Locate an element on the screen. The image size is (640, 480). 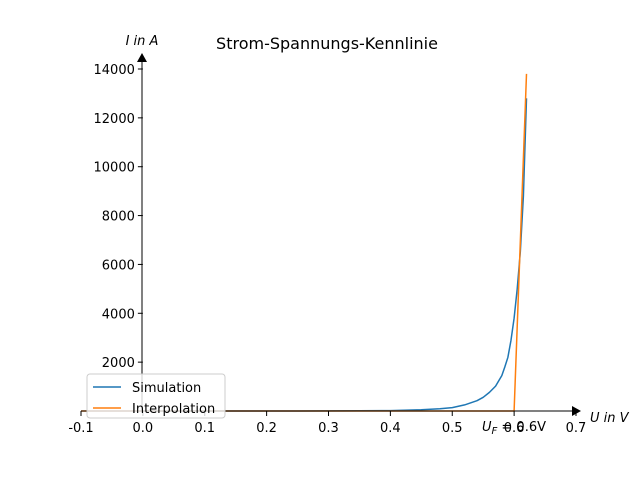
x-tick-label: 0.6 is located at coordinates (514, 428).